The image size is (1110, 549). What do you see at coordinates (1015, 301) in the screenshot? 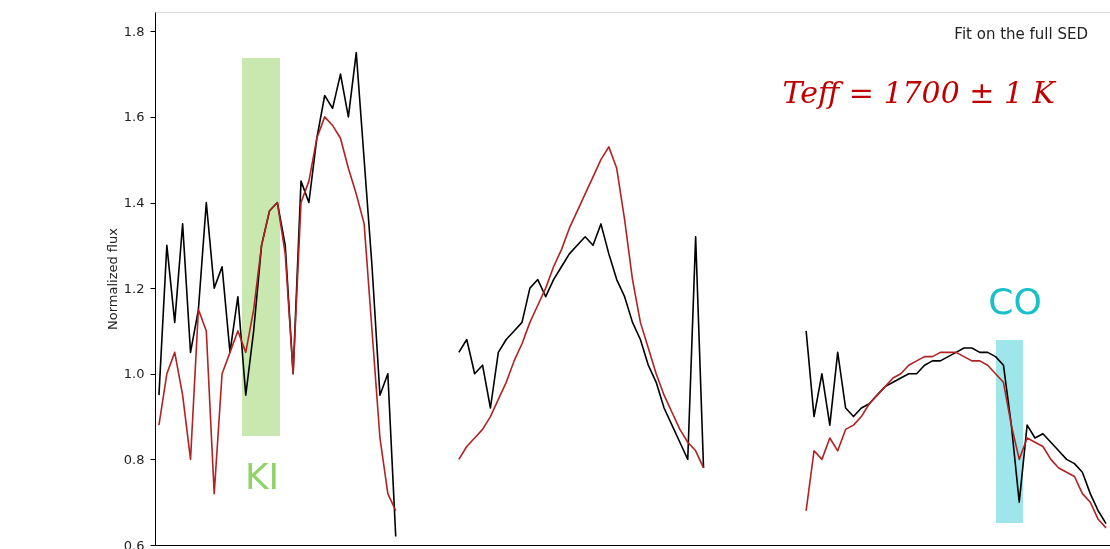
I see `annotation: CO` at bounding box center [1015, 301].